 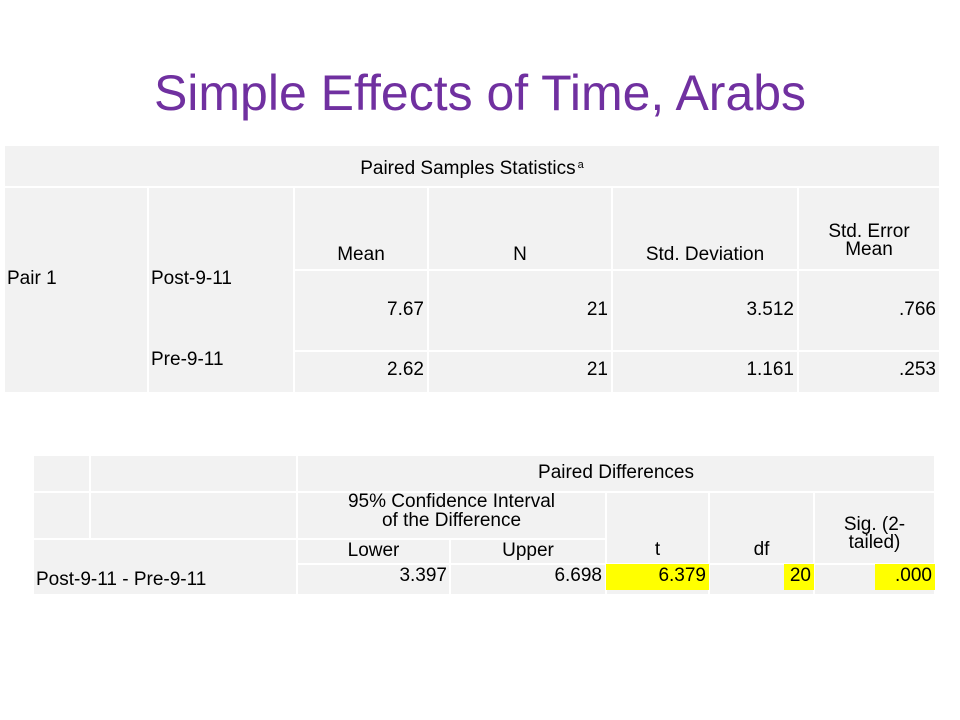 I want to click on diff-row-label-cell, so click(x=165, y=567).